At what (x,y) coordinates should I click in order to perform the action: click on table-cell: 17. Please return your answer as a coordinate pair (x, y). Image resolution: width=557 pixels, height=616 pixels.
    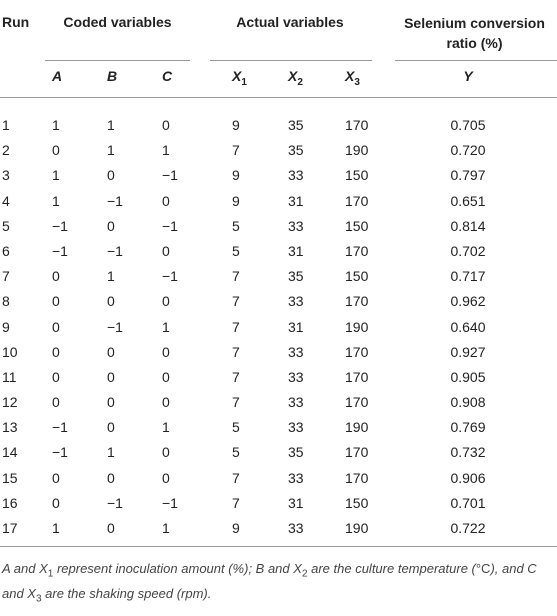
    Looking at the image, I should click on (10, 528).